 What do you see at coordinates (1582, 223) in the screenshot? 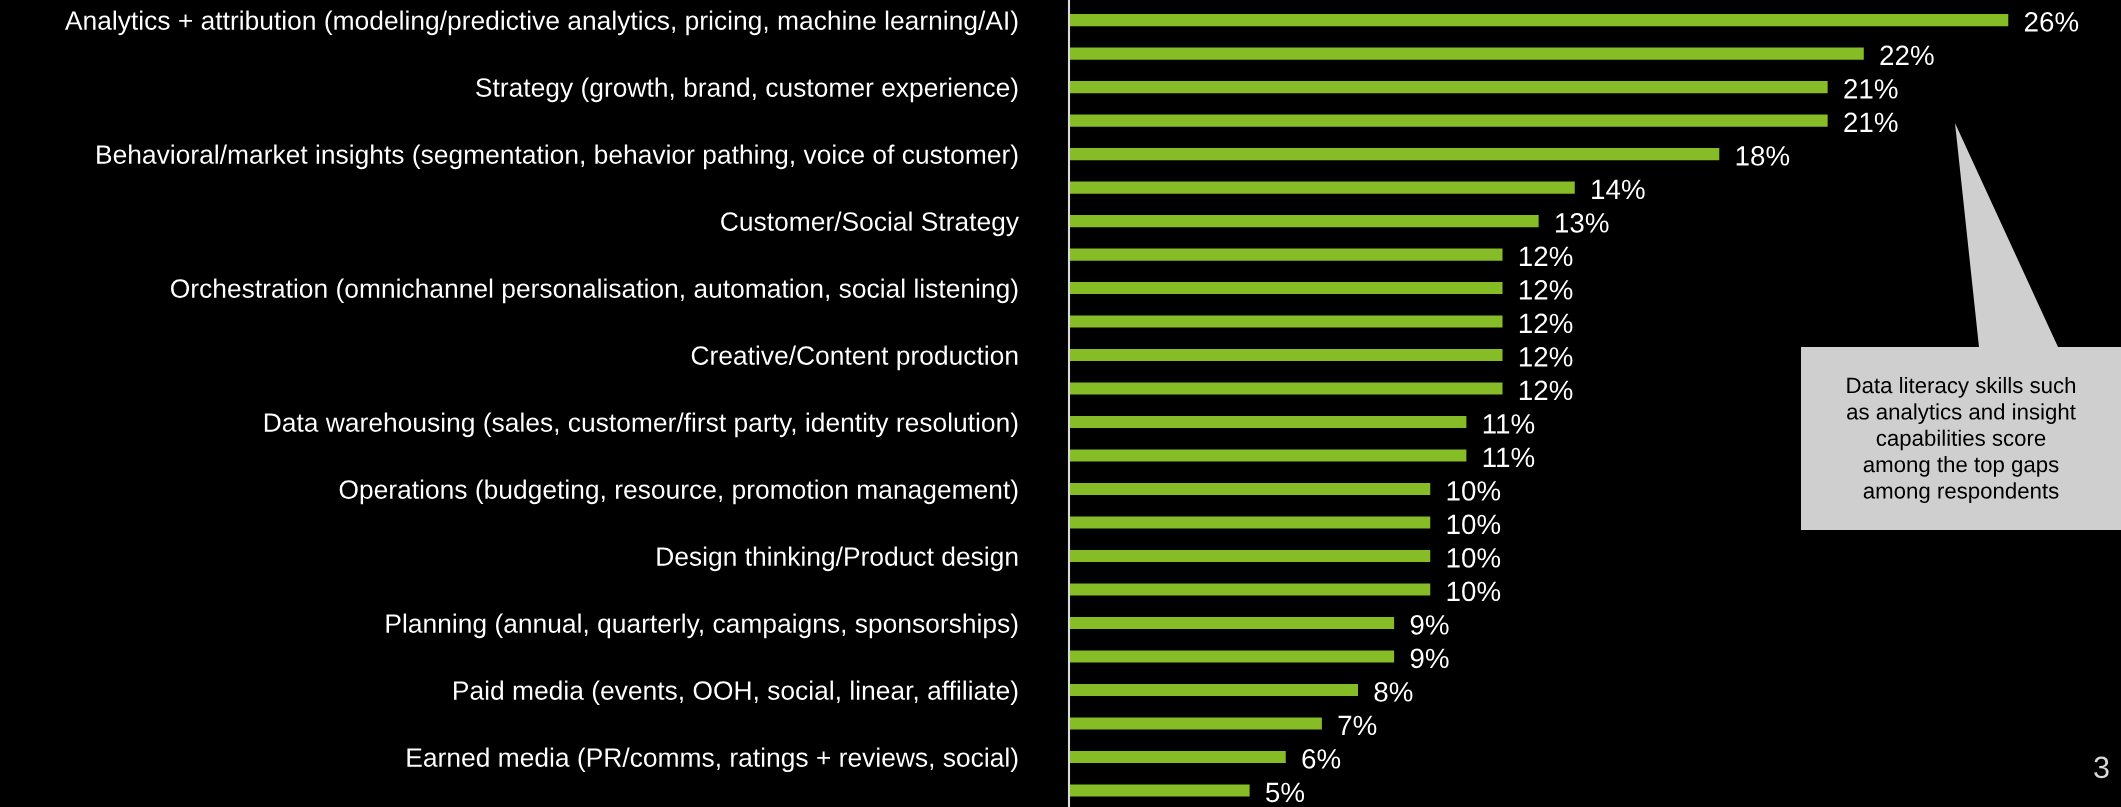
I see `data-label: 13%` at bounding box center [1582, 223].